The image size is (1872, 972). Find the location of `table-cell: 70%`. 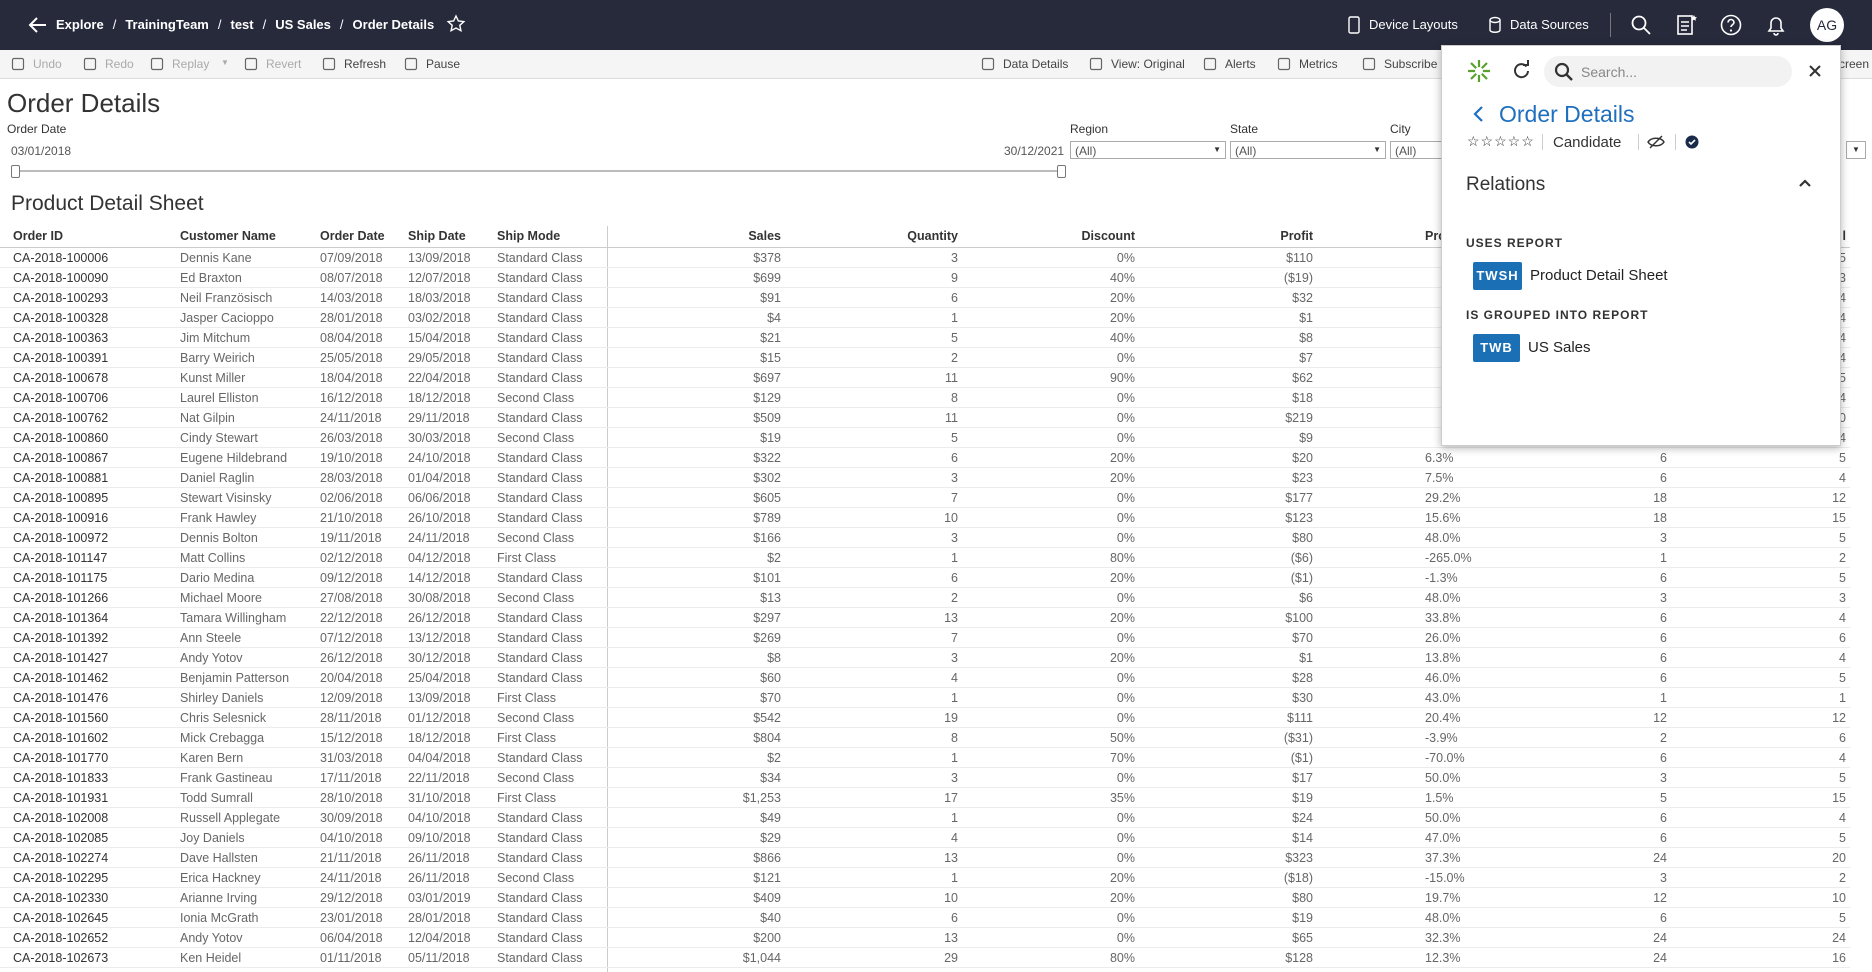

table-cell: 70% is located at coordinates (1122, 758).